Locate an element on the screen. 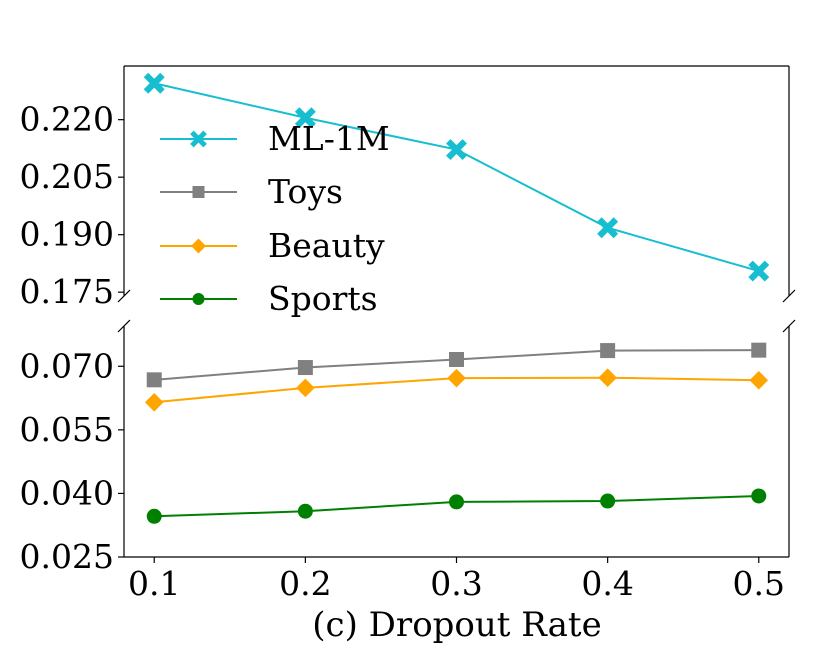 This screenshot has width=830, height=655. legend-entry-ml-1m: ML-1M is located at coordinates (275, 138).